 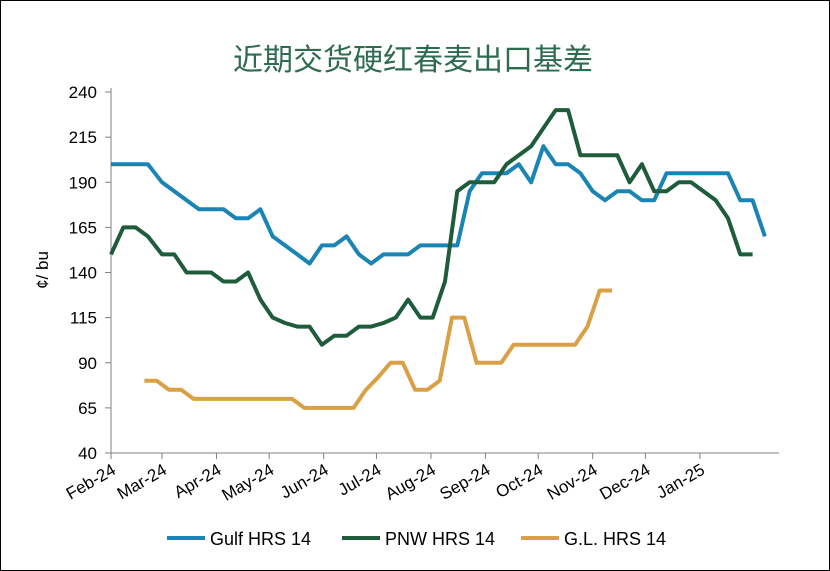 I want to click on x-tick-label: Jul-24, so click(x=360, y=480).